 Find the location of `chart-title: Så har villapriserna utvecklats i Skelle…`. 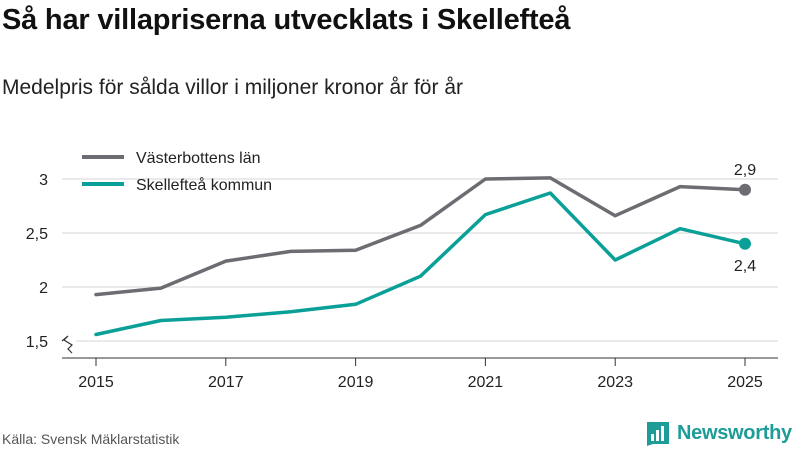

chart-title: Så har villapriserna utvecklats i Skelle… is located at coordinates (286, 20).